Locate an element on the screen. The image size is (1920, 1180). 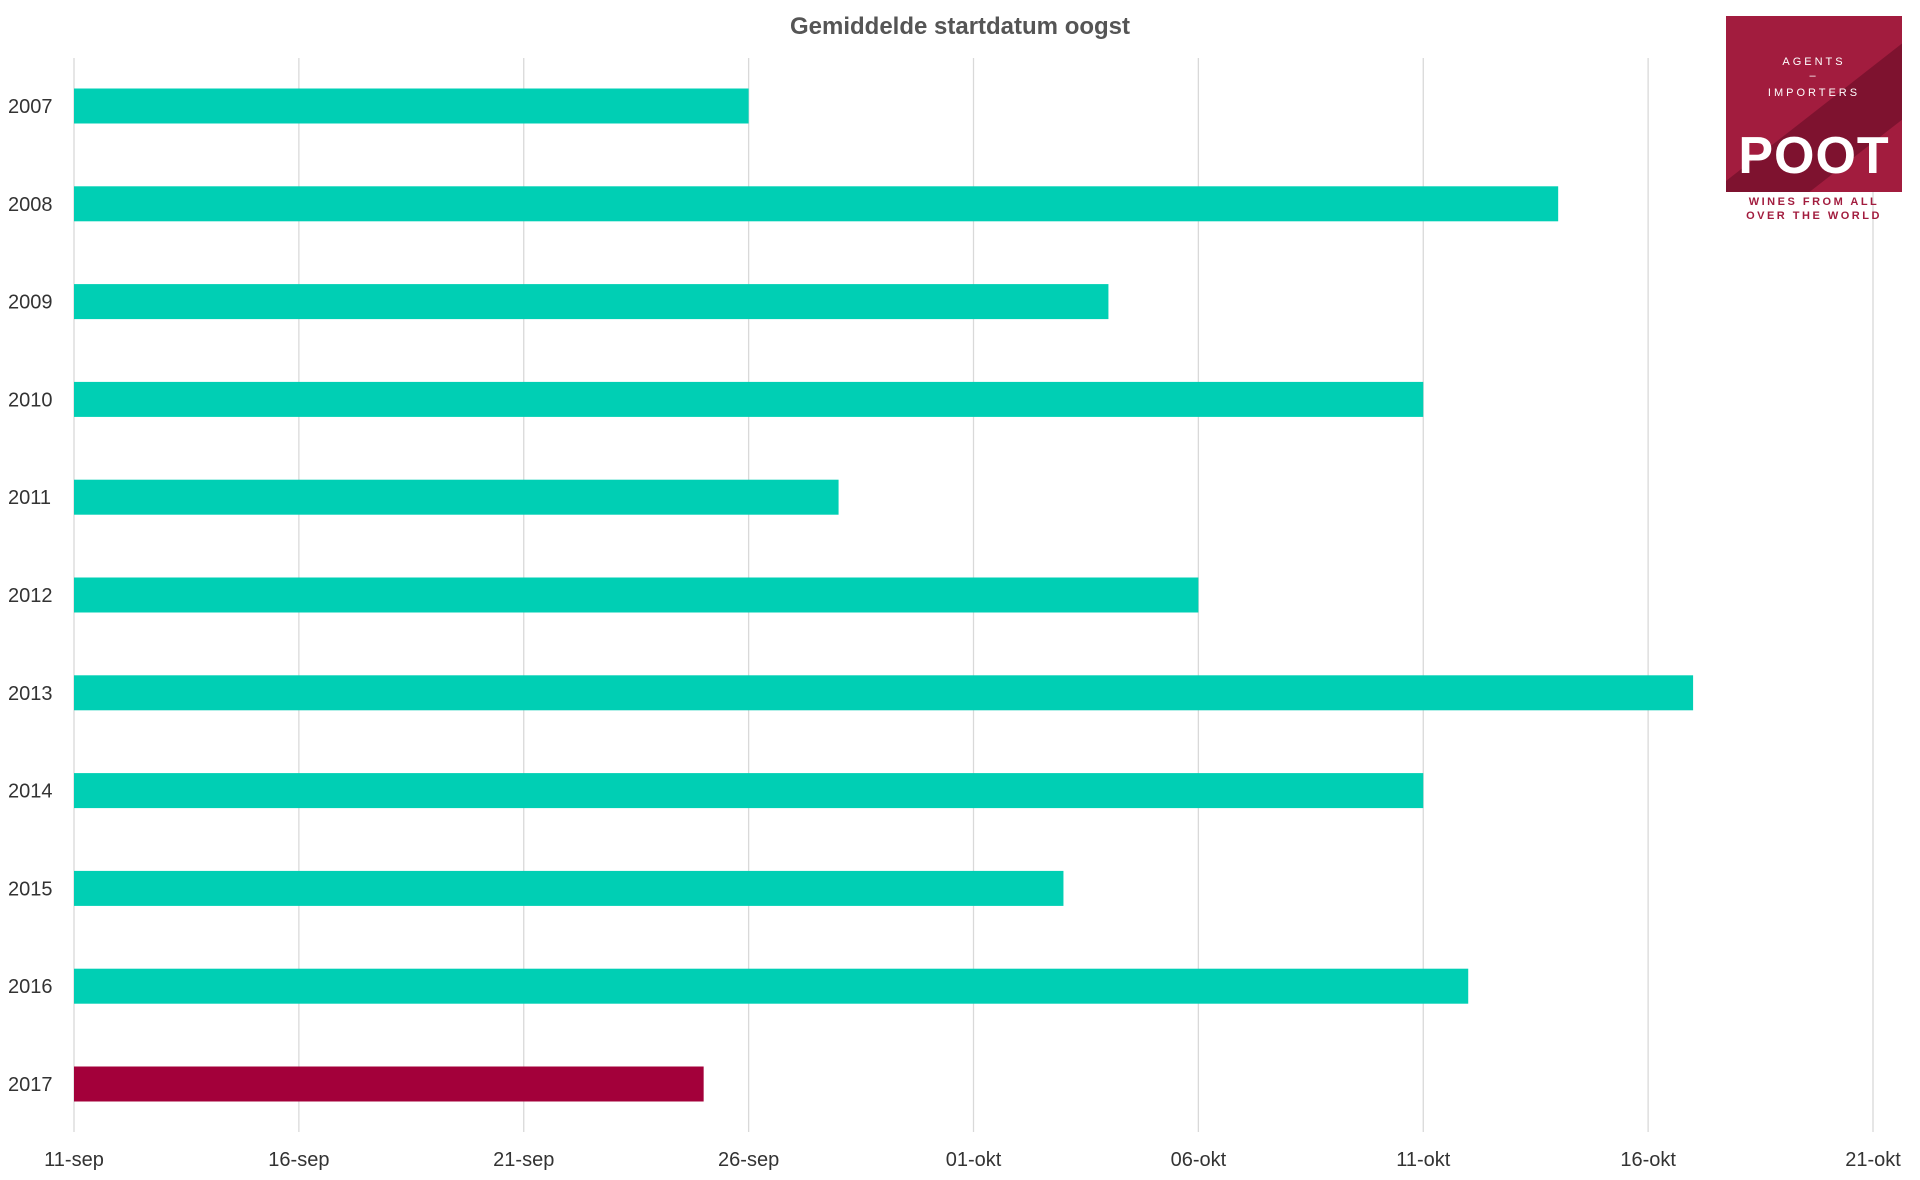
logo-brand-text: POOT is located at coordinates (1814, 156).